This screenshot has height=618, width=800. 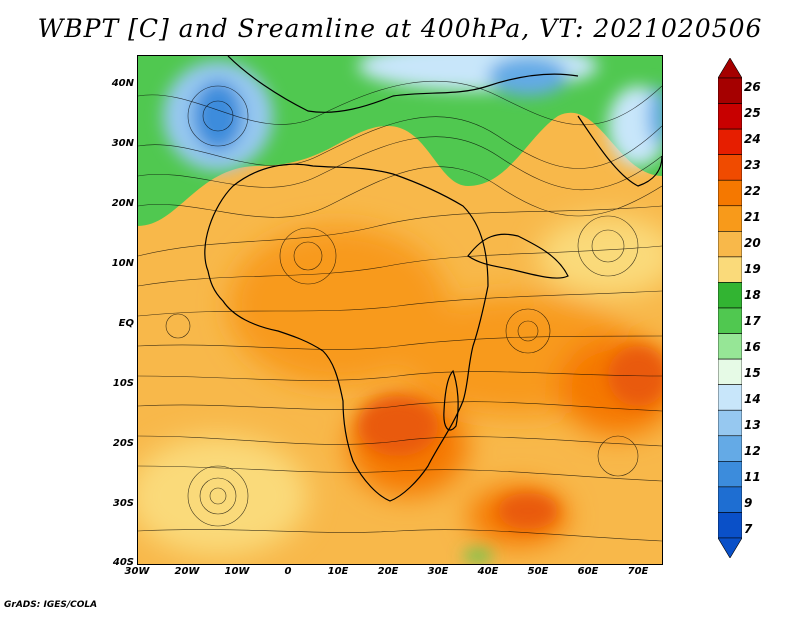 I want to click on colorbar-label: 11, so click(x=752, y=477).